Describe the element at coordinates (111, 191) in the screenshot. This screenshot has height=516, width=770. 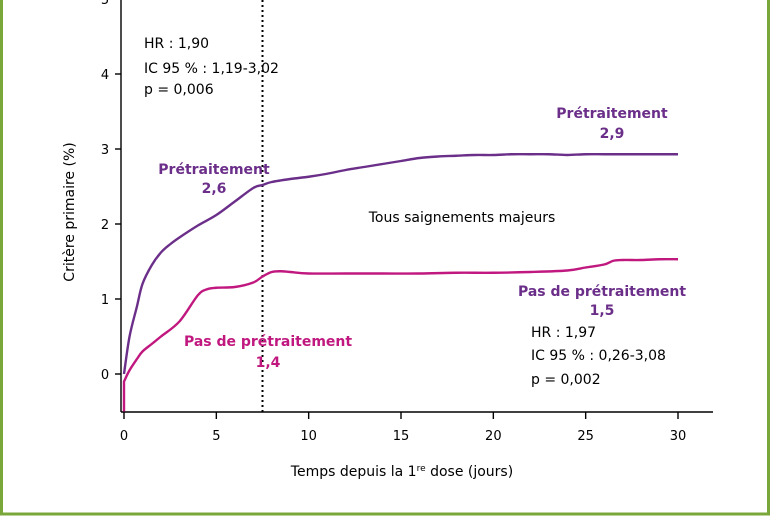
I see `y-ticks: 0 1 2 3 4 5` at that location.